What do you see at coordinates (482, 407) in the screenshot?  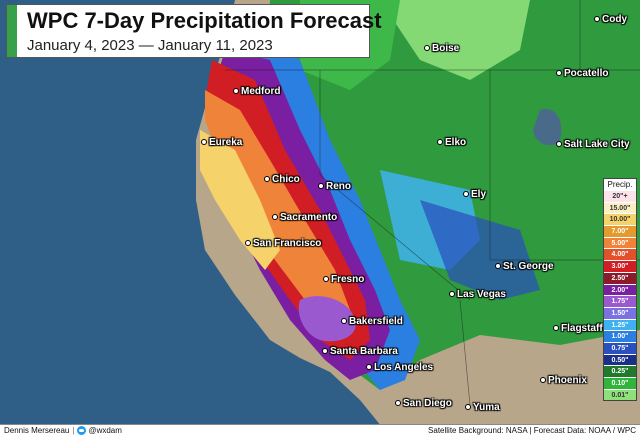 I see `city-label-yuma: Yuma` at bounding box center [482, 407].